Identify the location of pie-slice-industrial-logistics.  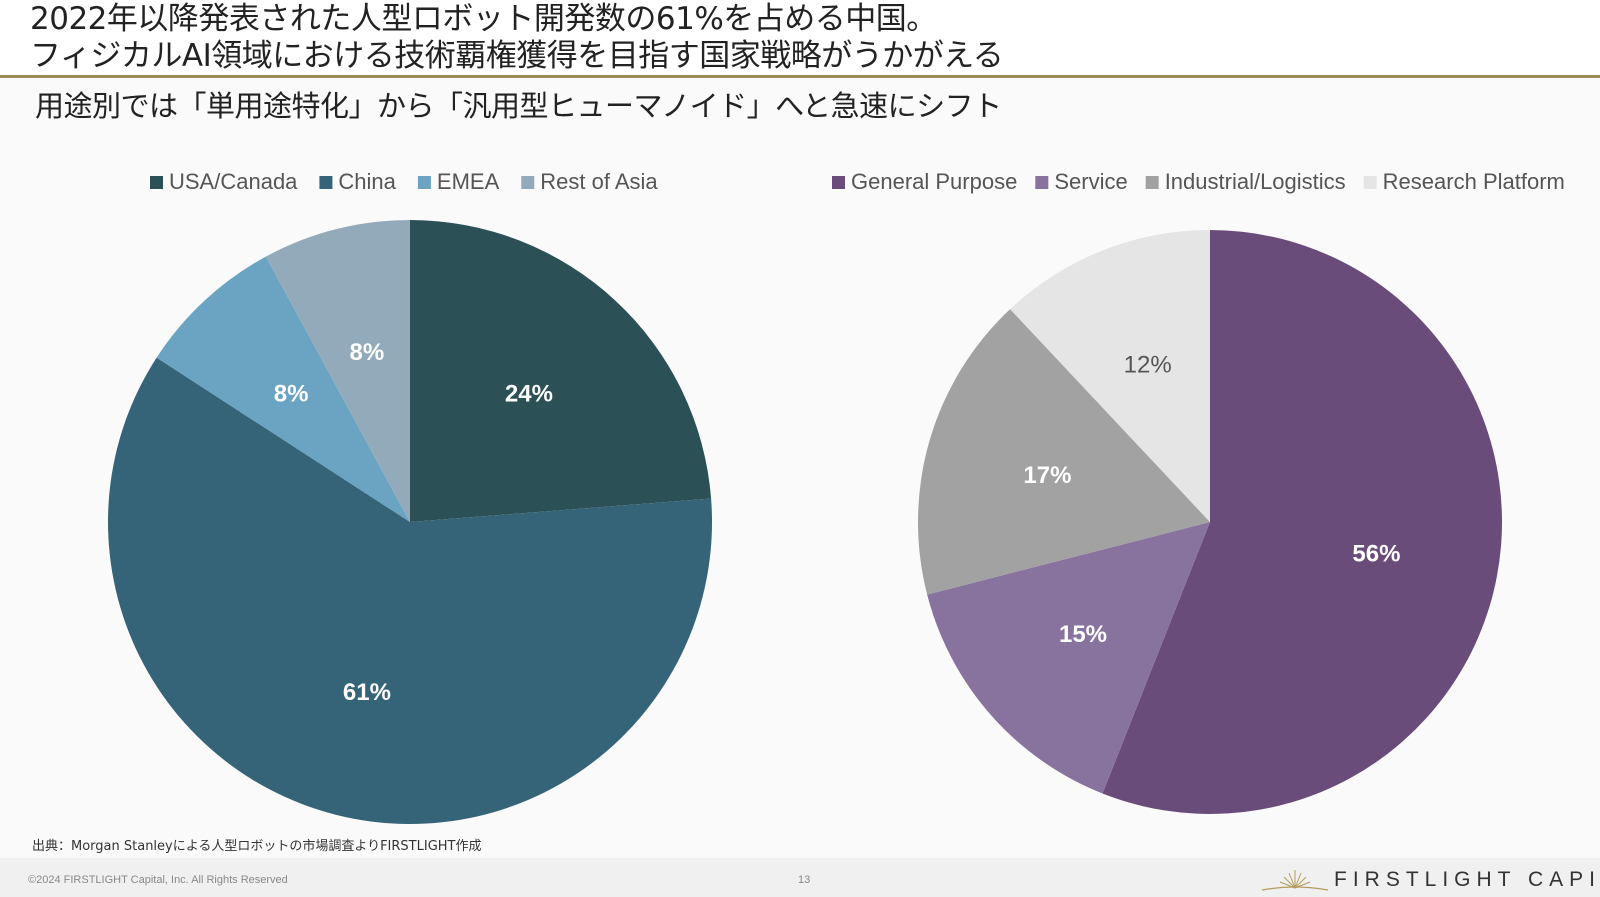
(1063, 452).